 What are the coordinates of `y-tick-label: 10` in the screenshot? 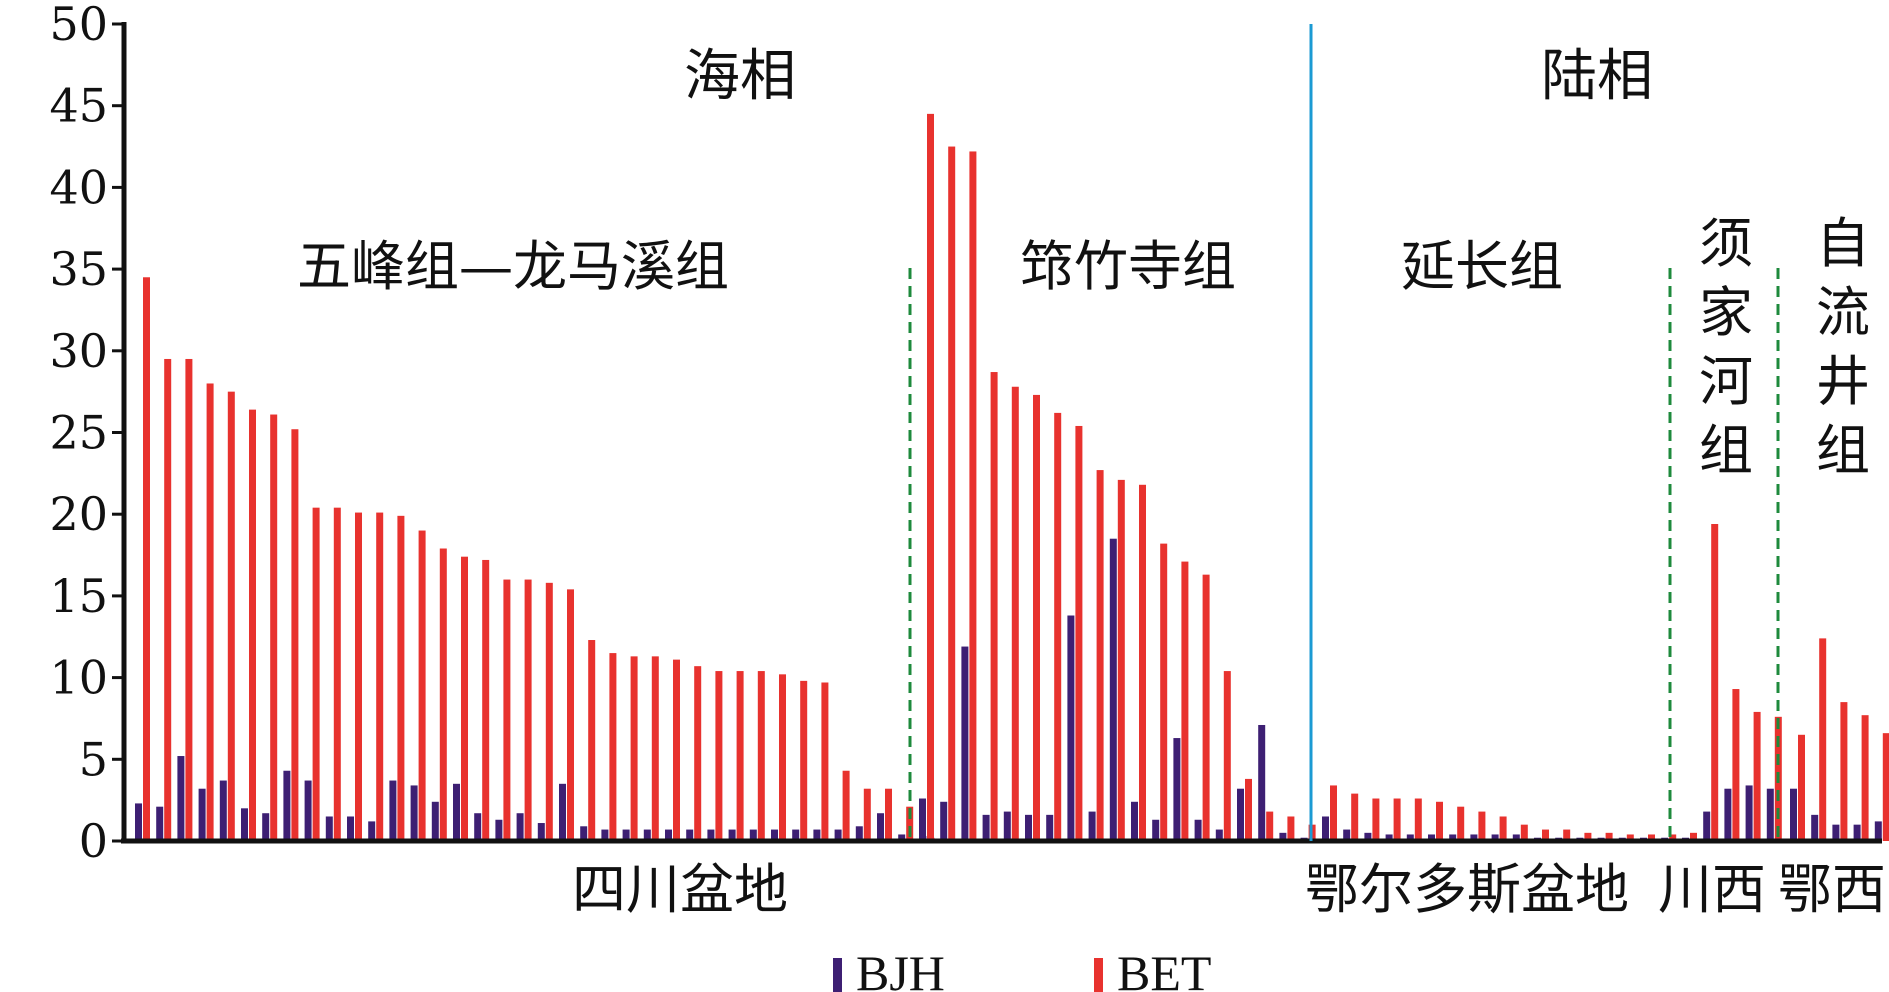 It's located at (78, 678).